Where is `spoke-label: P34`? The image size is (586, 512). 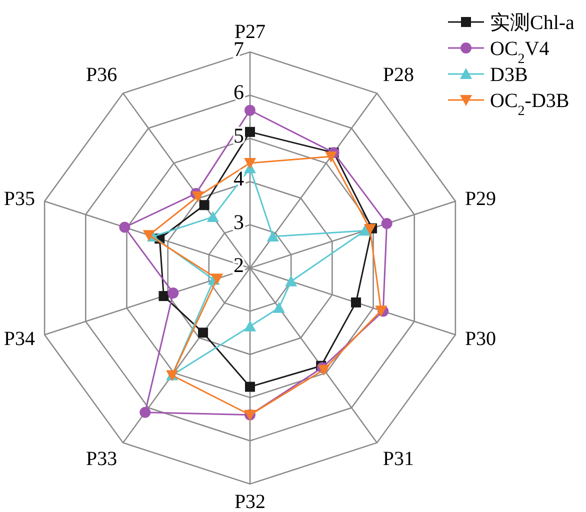 spoke-label: P34 is located at coordinates (20, 339).